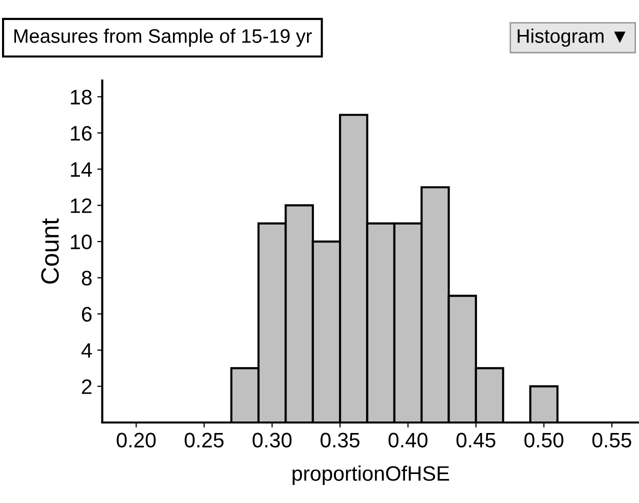 The width and height of the screenshot is (639, 503). I want to click on text: Histogram ▼, so click(572, 37).